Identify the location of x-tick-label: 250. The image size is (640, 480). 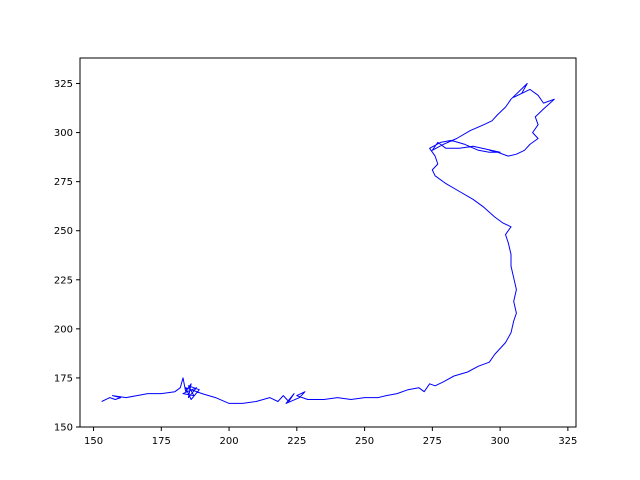
(364, 441).